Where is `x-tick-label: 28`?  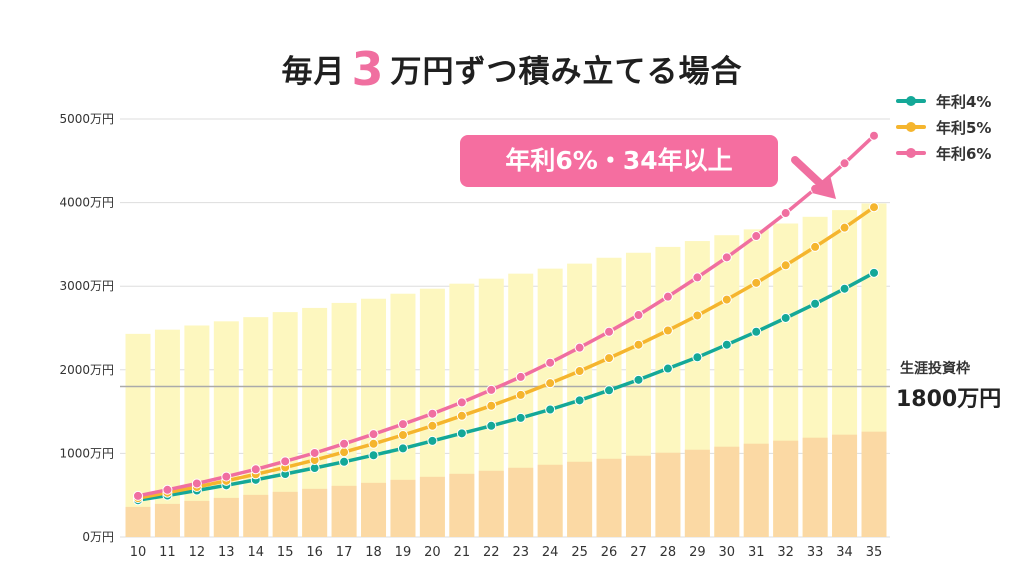 x-tick-label: 28 is located at coordinates (668, 552).